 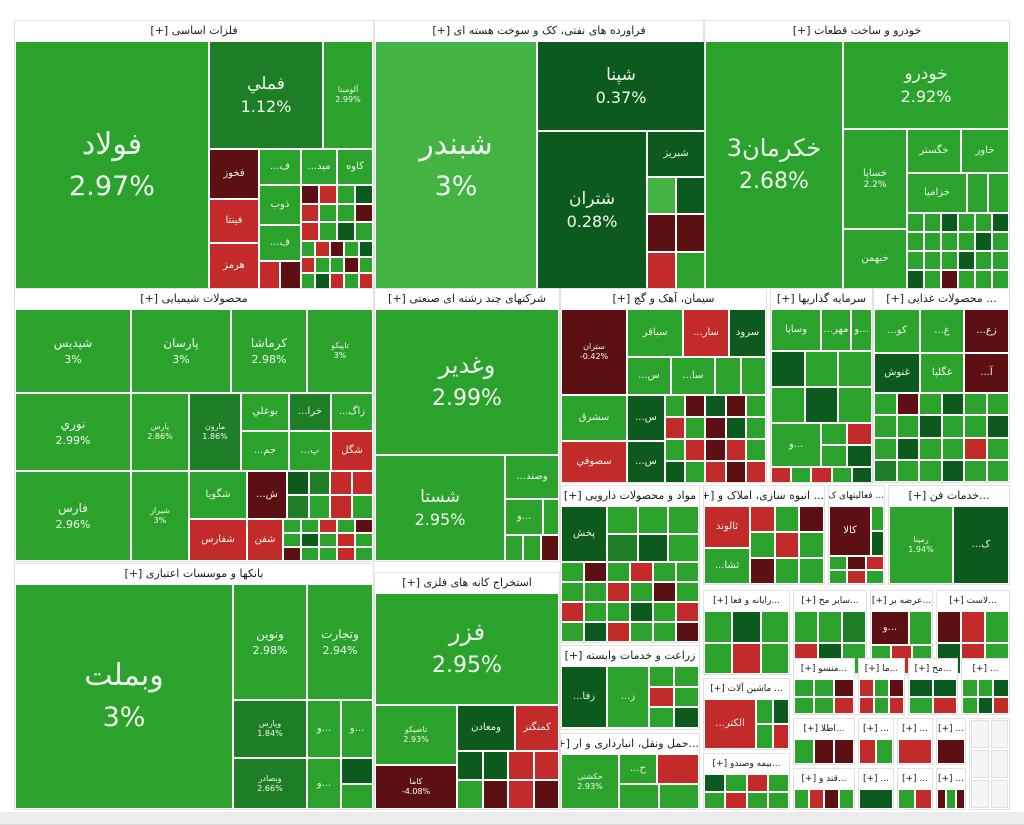 I want to click on treemap-tile: شبریز, so click(x=676, y=154).